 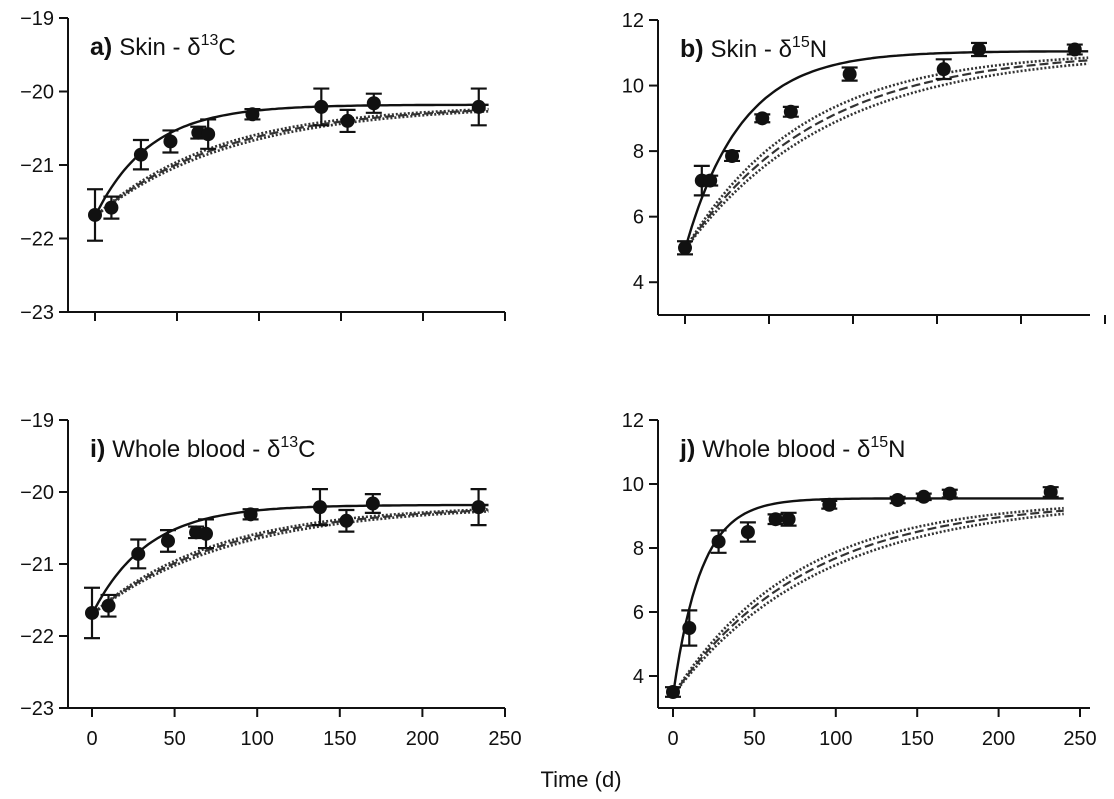 What do you see at coordinates (753, 48) in the screenshot?
I see `panel-title: b) Skin - δ15N` at bounding box center [753, 48].